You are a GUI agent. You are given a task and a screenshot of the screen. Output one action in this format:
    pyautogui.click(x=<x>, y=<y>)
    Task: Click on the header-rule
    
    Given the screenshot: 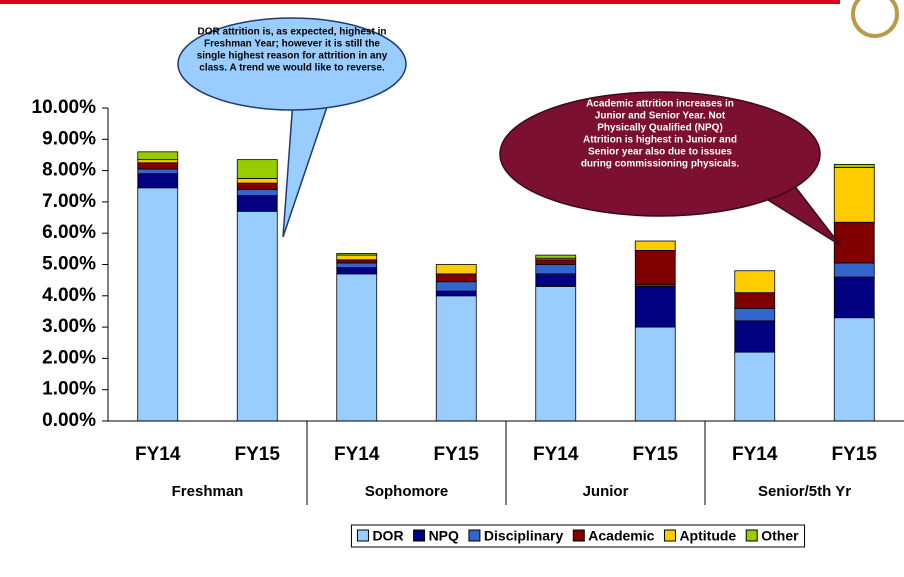 What is the action you would take?
    pyautogui.click(x=420, y=2)
    